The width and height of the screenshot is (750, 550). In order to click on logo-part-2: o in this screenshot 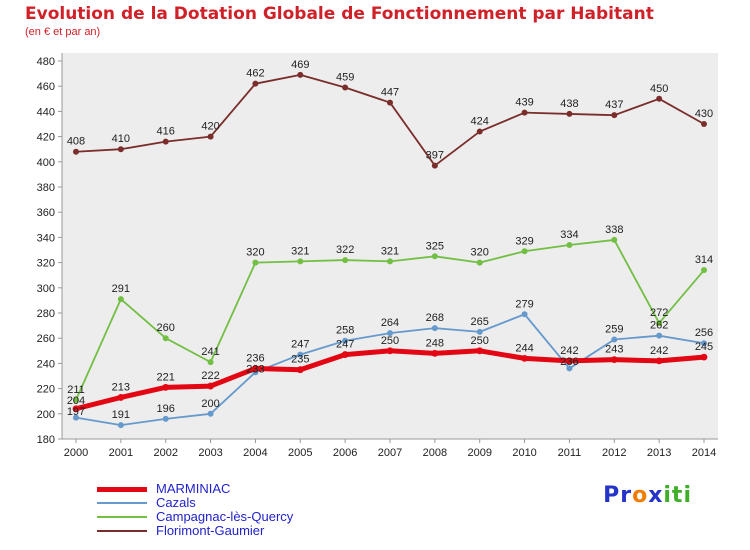, I will do `click(640, 495)`.